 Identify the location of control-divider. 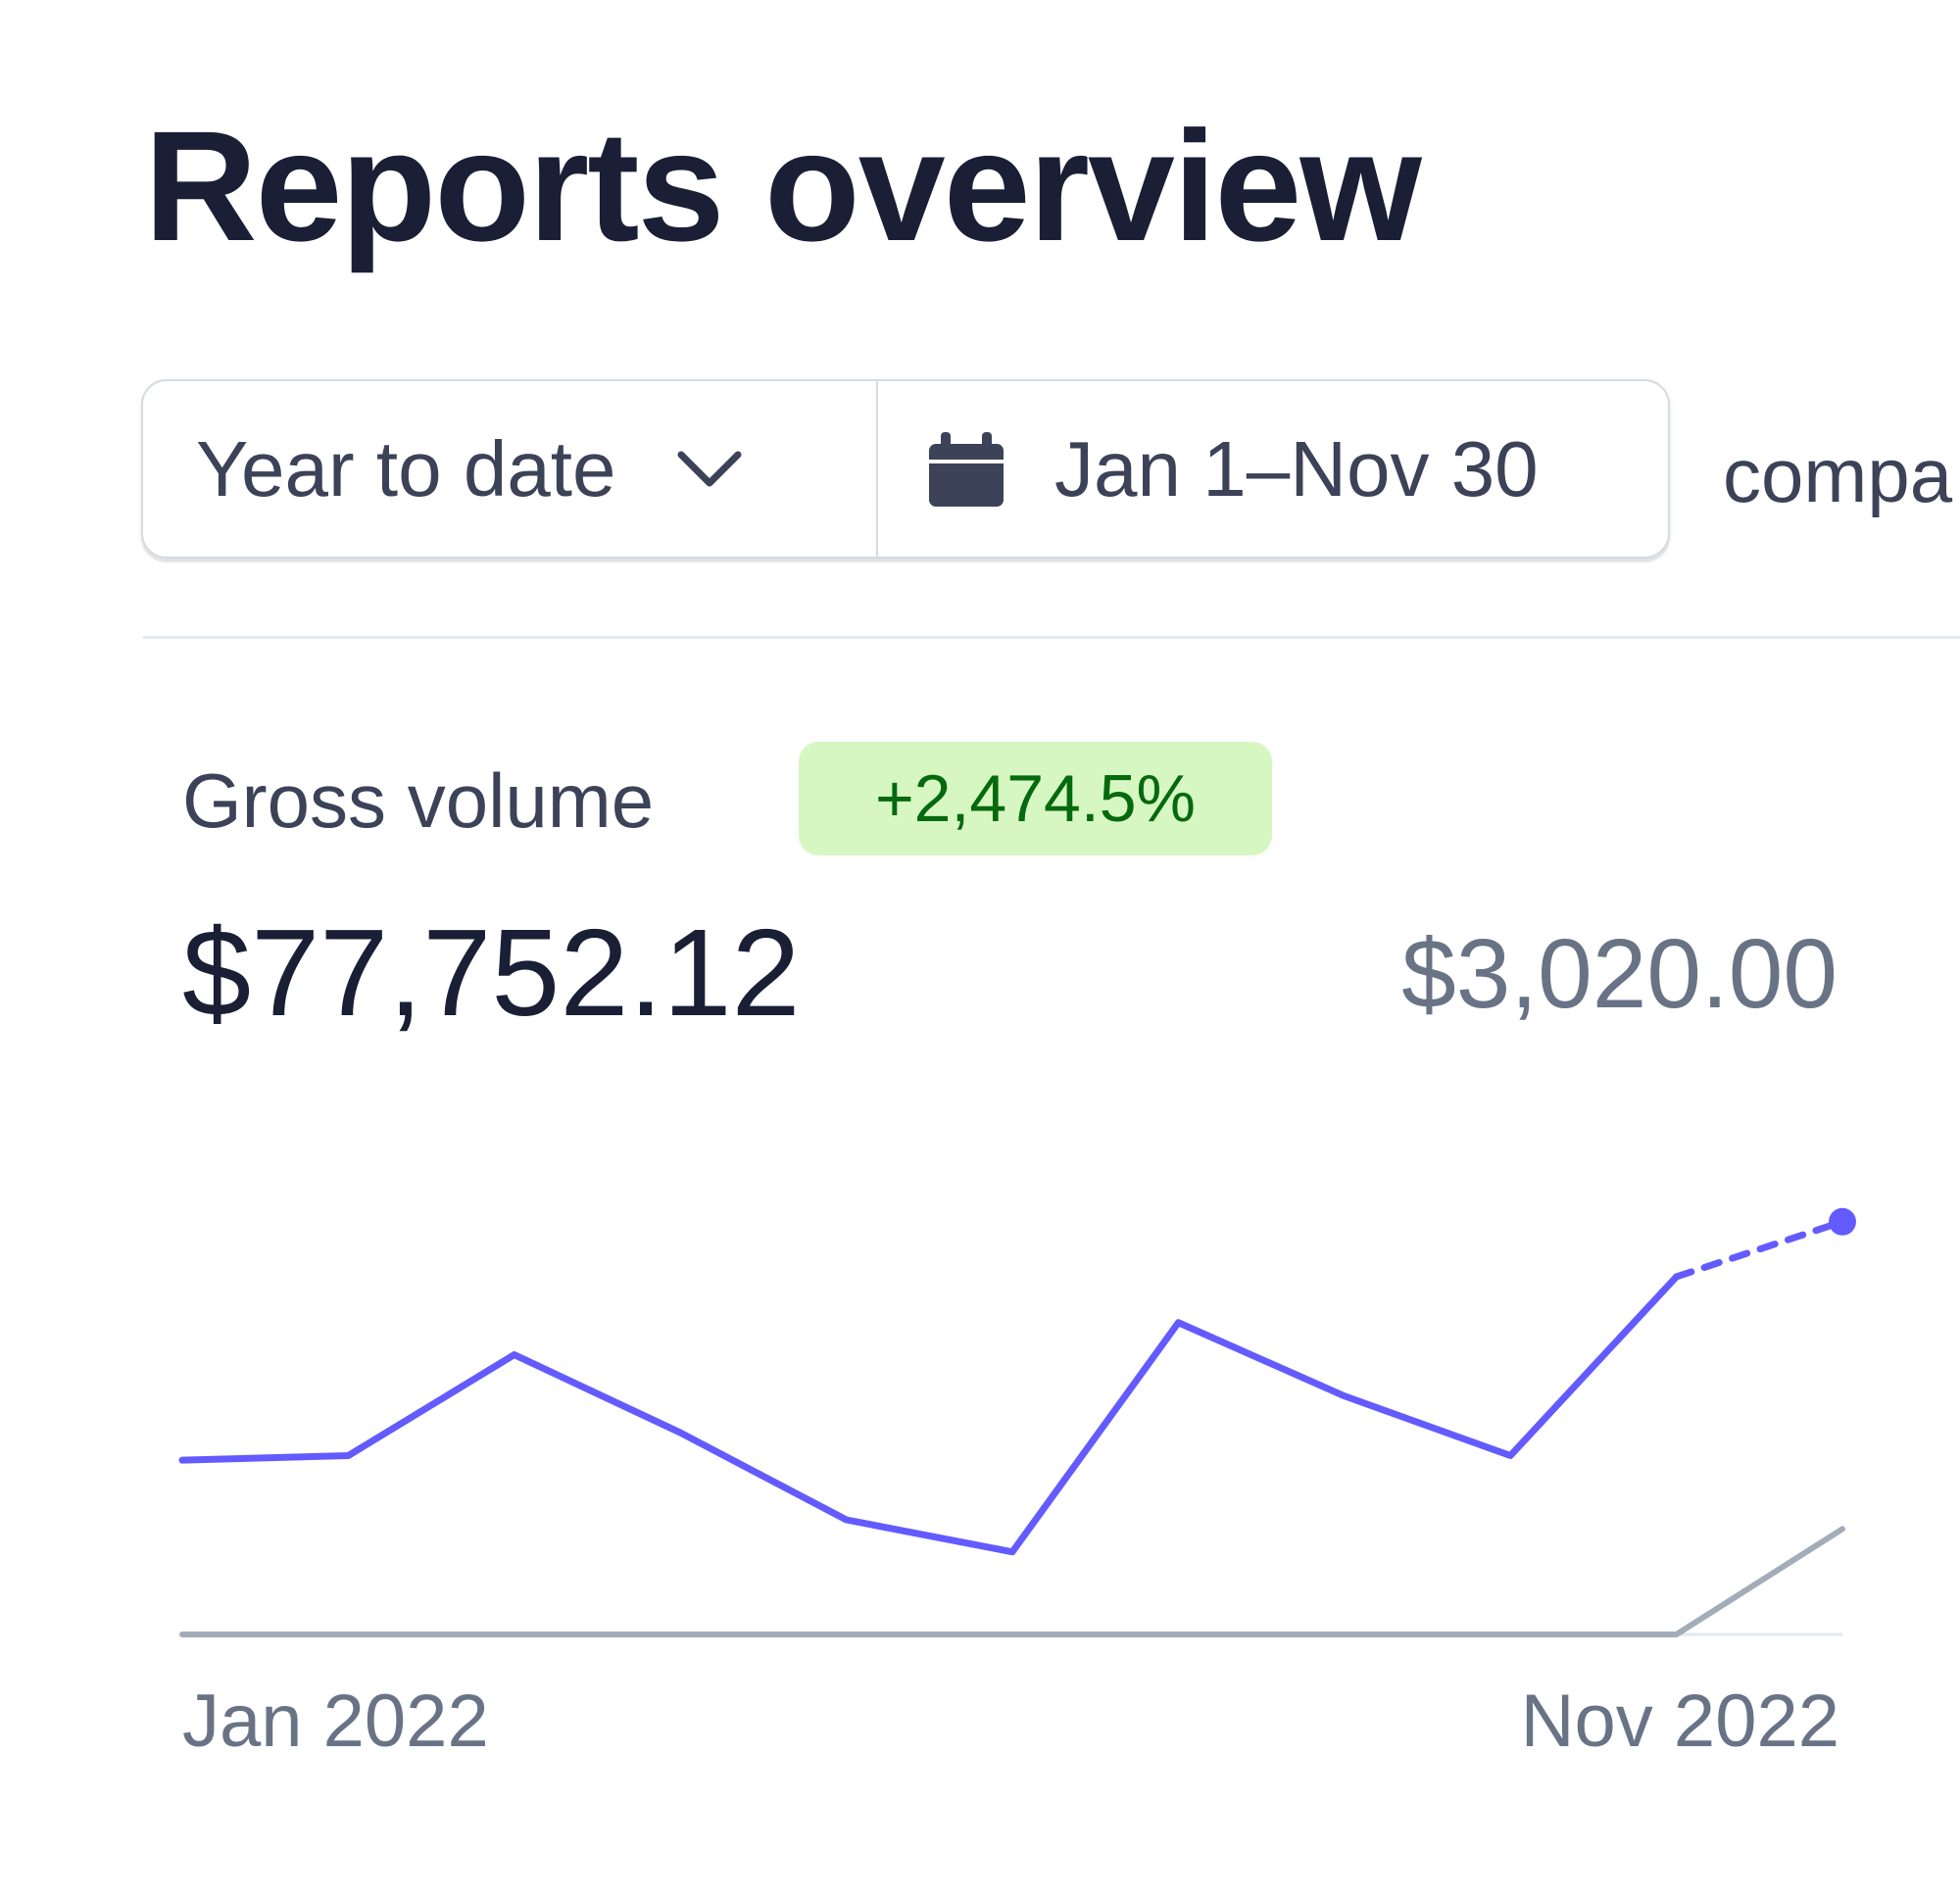
(877, 469).